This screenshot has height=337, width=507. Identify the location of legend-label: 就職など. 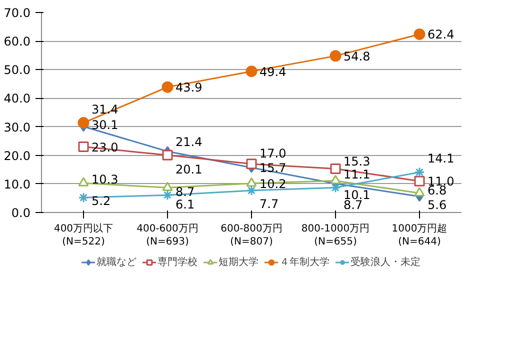
(116, 262).